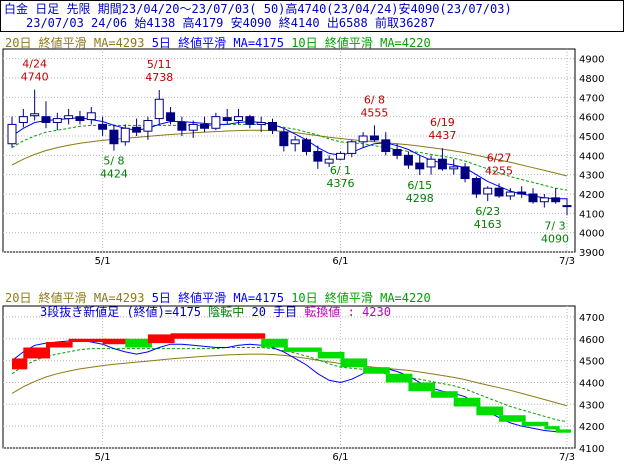 The height and width of the screenshot is (475, 624). What do you see at coordinates (591, 214) in the screenshot?
I see `y-tick-label: 4100` at bounding box center [591, 214].